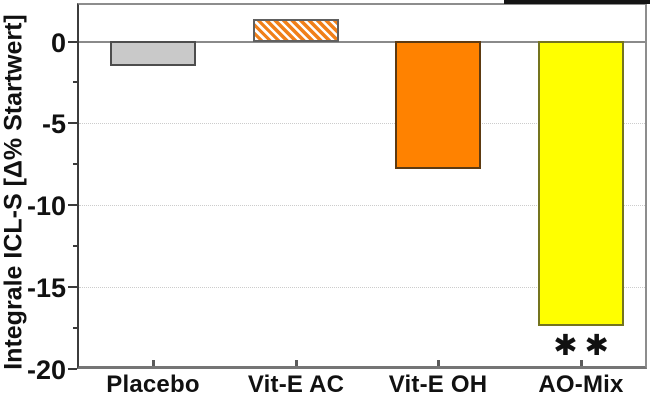 This screenshot has width=650, height=401. Describe the element at coordinates (72, 123) in the screenshot. I see `y-major-tick--5` at that location.